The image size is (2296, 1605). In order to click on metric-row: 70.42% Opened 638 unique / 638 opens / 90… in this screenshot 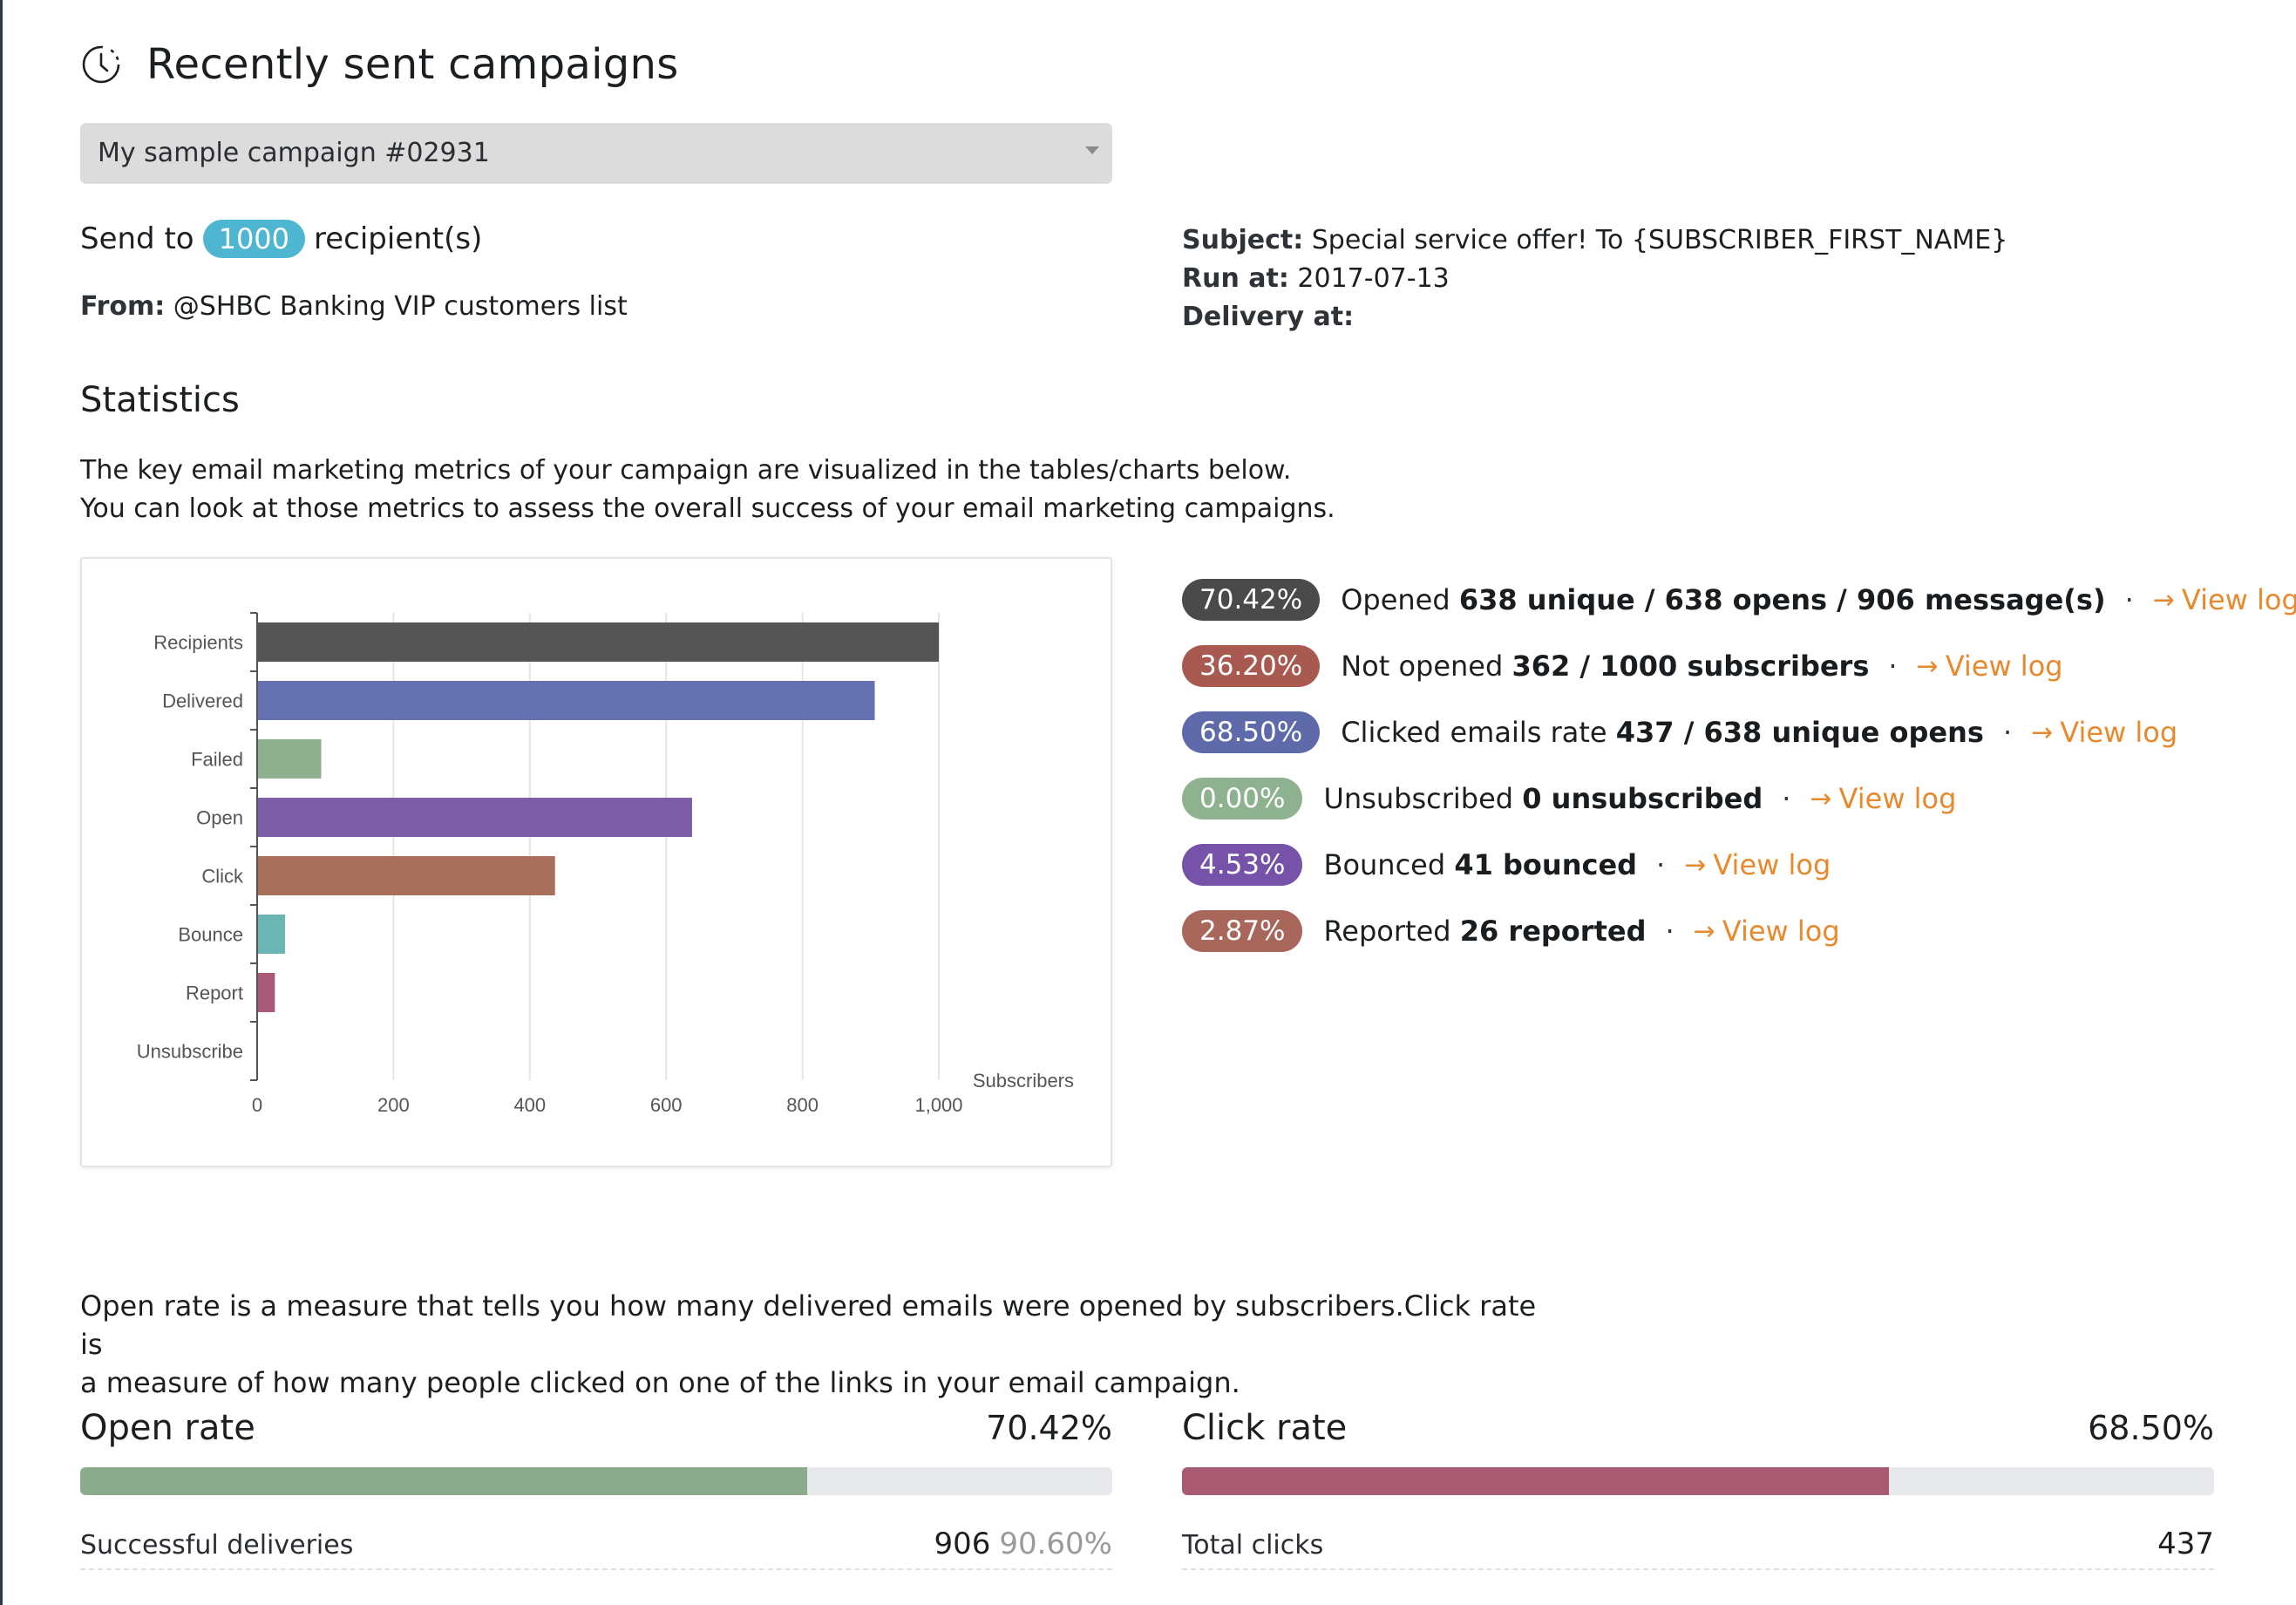, I will do `click(1739, 599)`.